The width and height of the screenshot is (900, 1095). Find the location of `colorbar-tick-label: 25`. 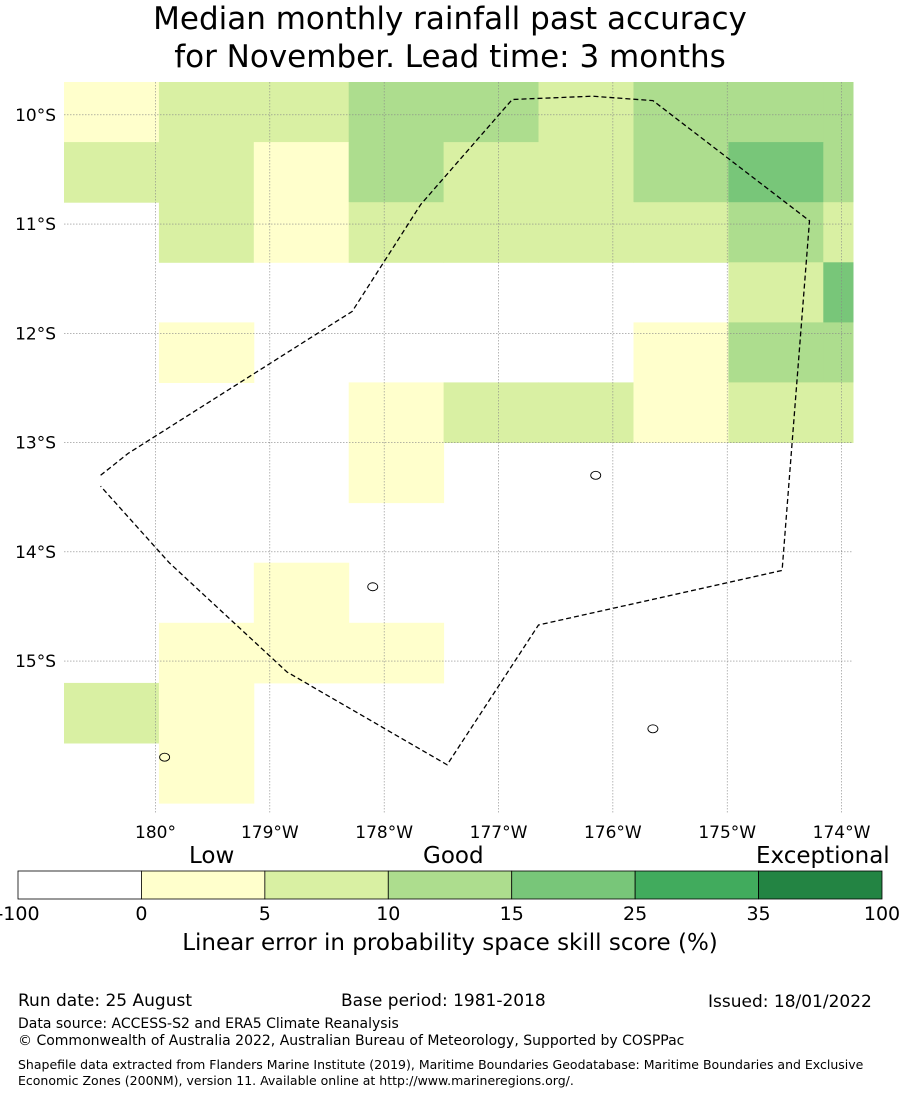

colorbar-tick-label: 25 is located at coordinates (635, 914).